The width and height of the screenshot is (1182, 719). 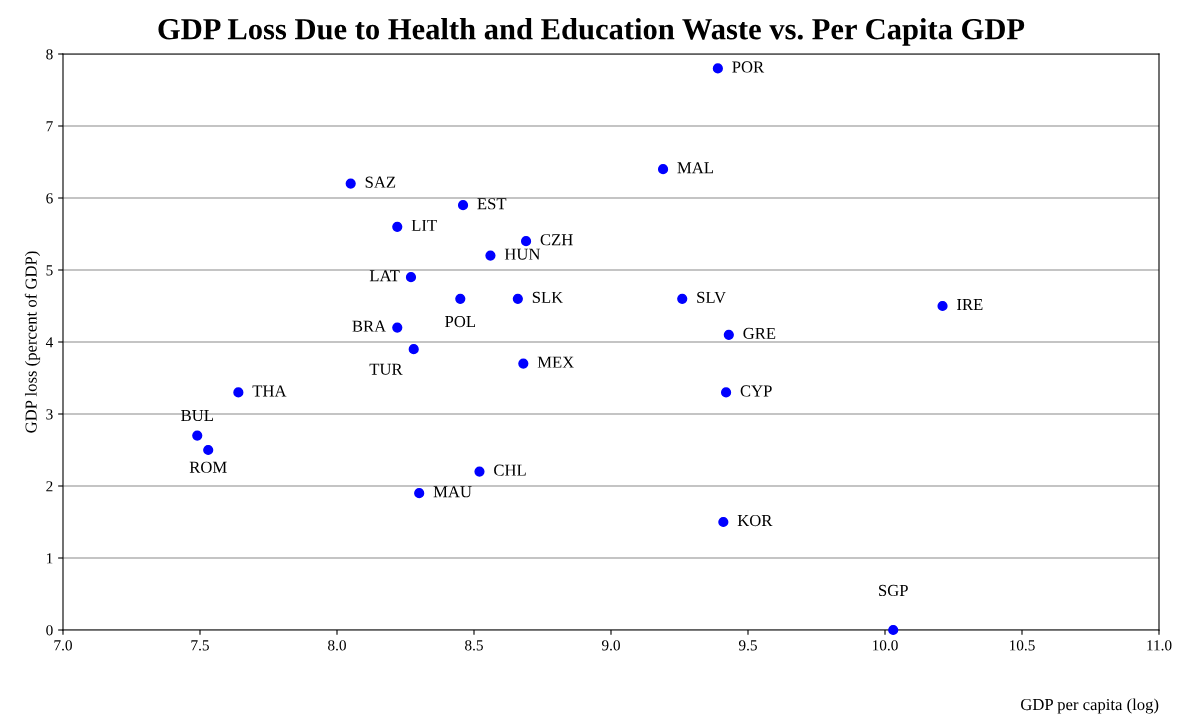 What do you see at coordinates (510, 470) in the screenshot?
I see `annotation: CHL` at bounding box center [510, 470].